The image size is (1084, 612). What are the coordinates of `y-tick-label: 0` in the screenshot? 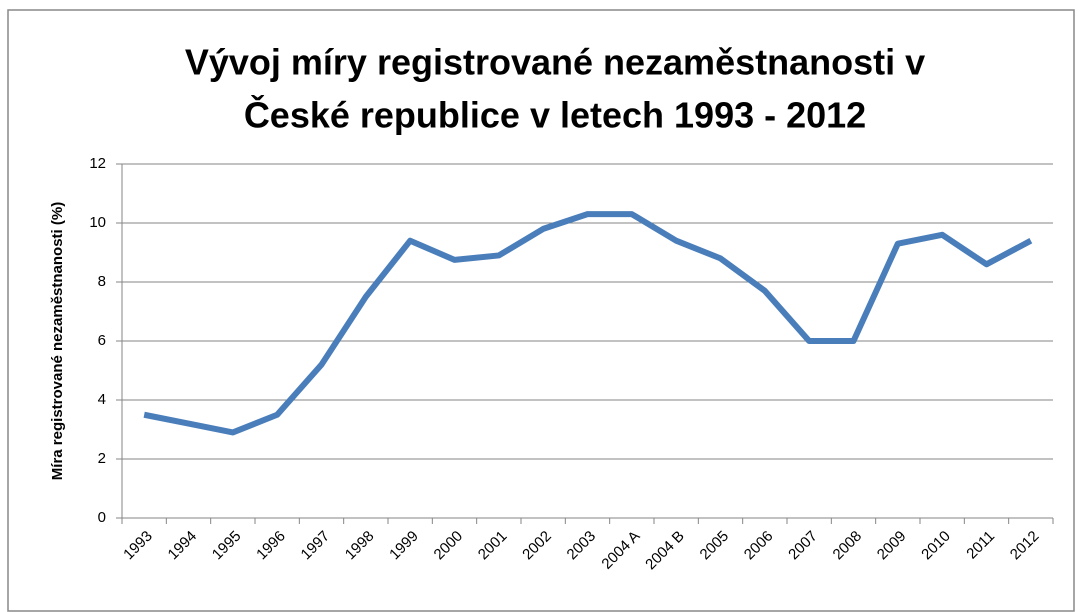 It's located at (102, 517).